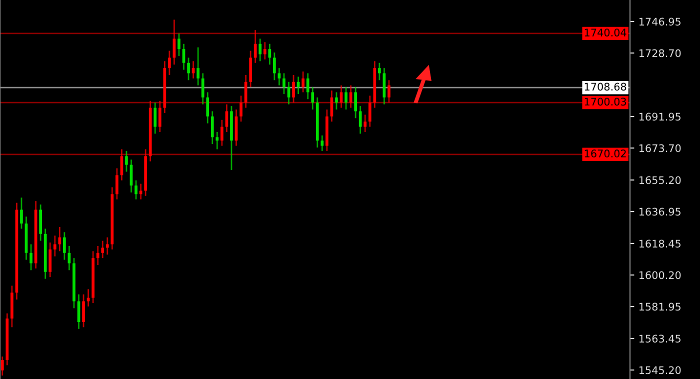 This screenshot has width=700, height=379. I want to click on ref-line-label: 1700.03, so click(605, 102).